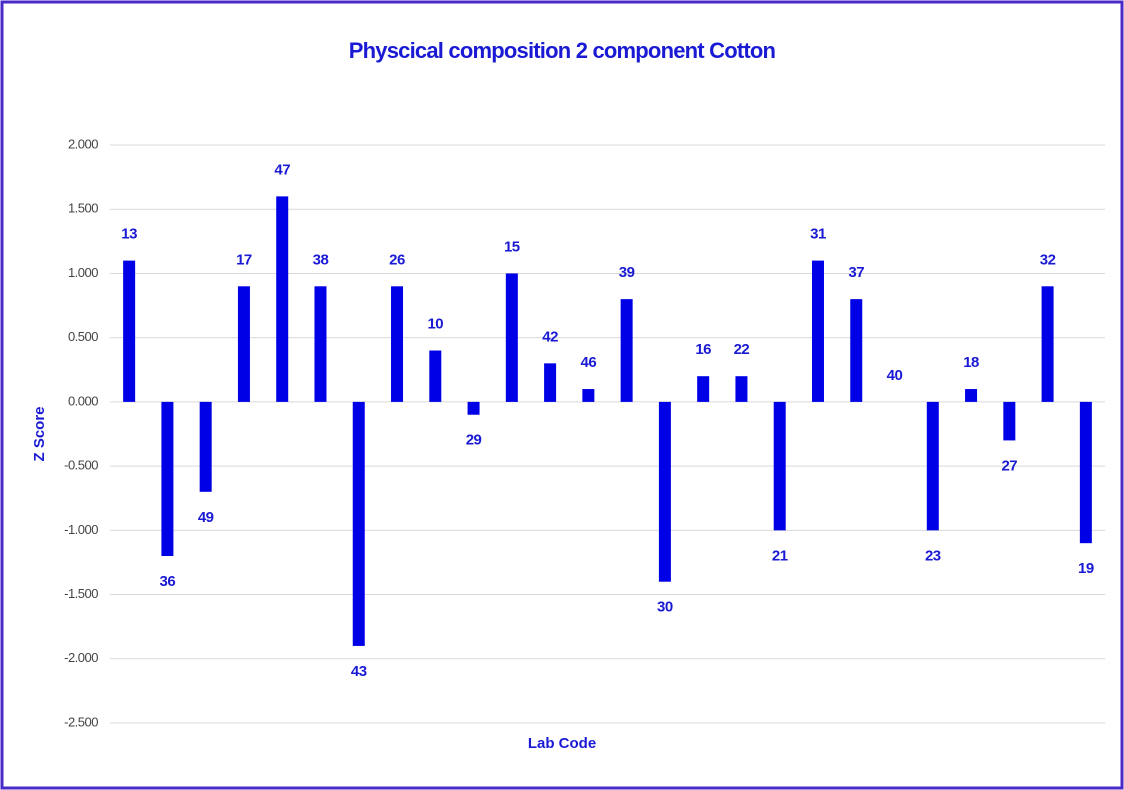 This screenshot has height=790, width=1124. What do you see at coordinates (435, 323) in the screenshot?
I see `data-label: 10` at bounding box center [435, 323].